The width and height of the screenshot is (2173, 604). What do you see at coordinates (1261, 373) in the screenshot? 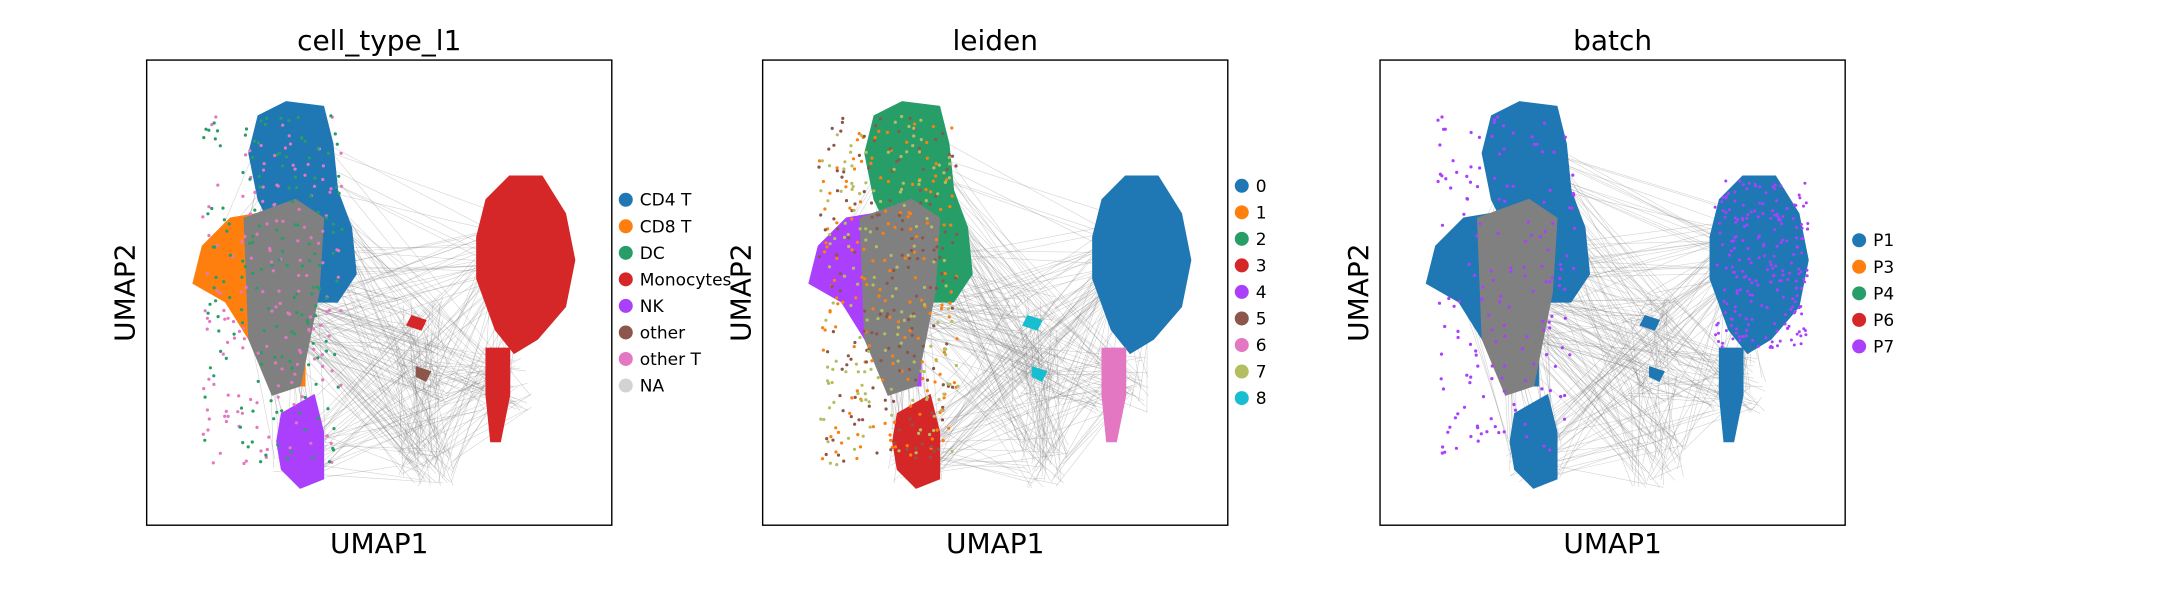
I see `legend-label: 7` at bounding box center [1261, 373].